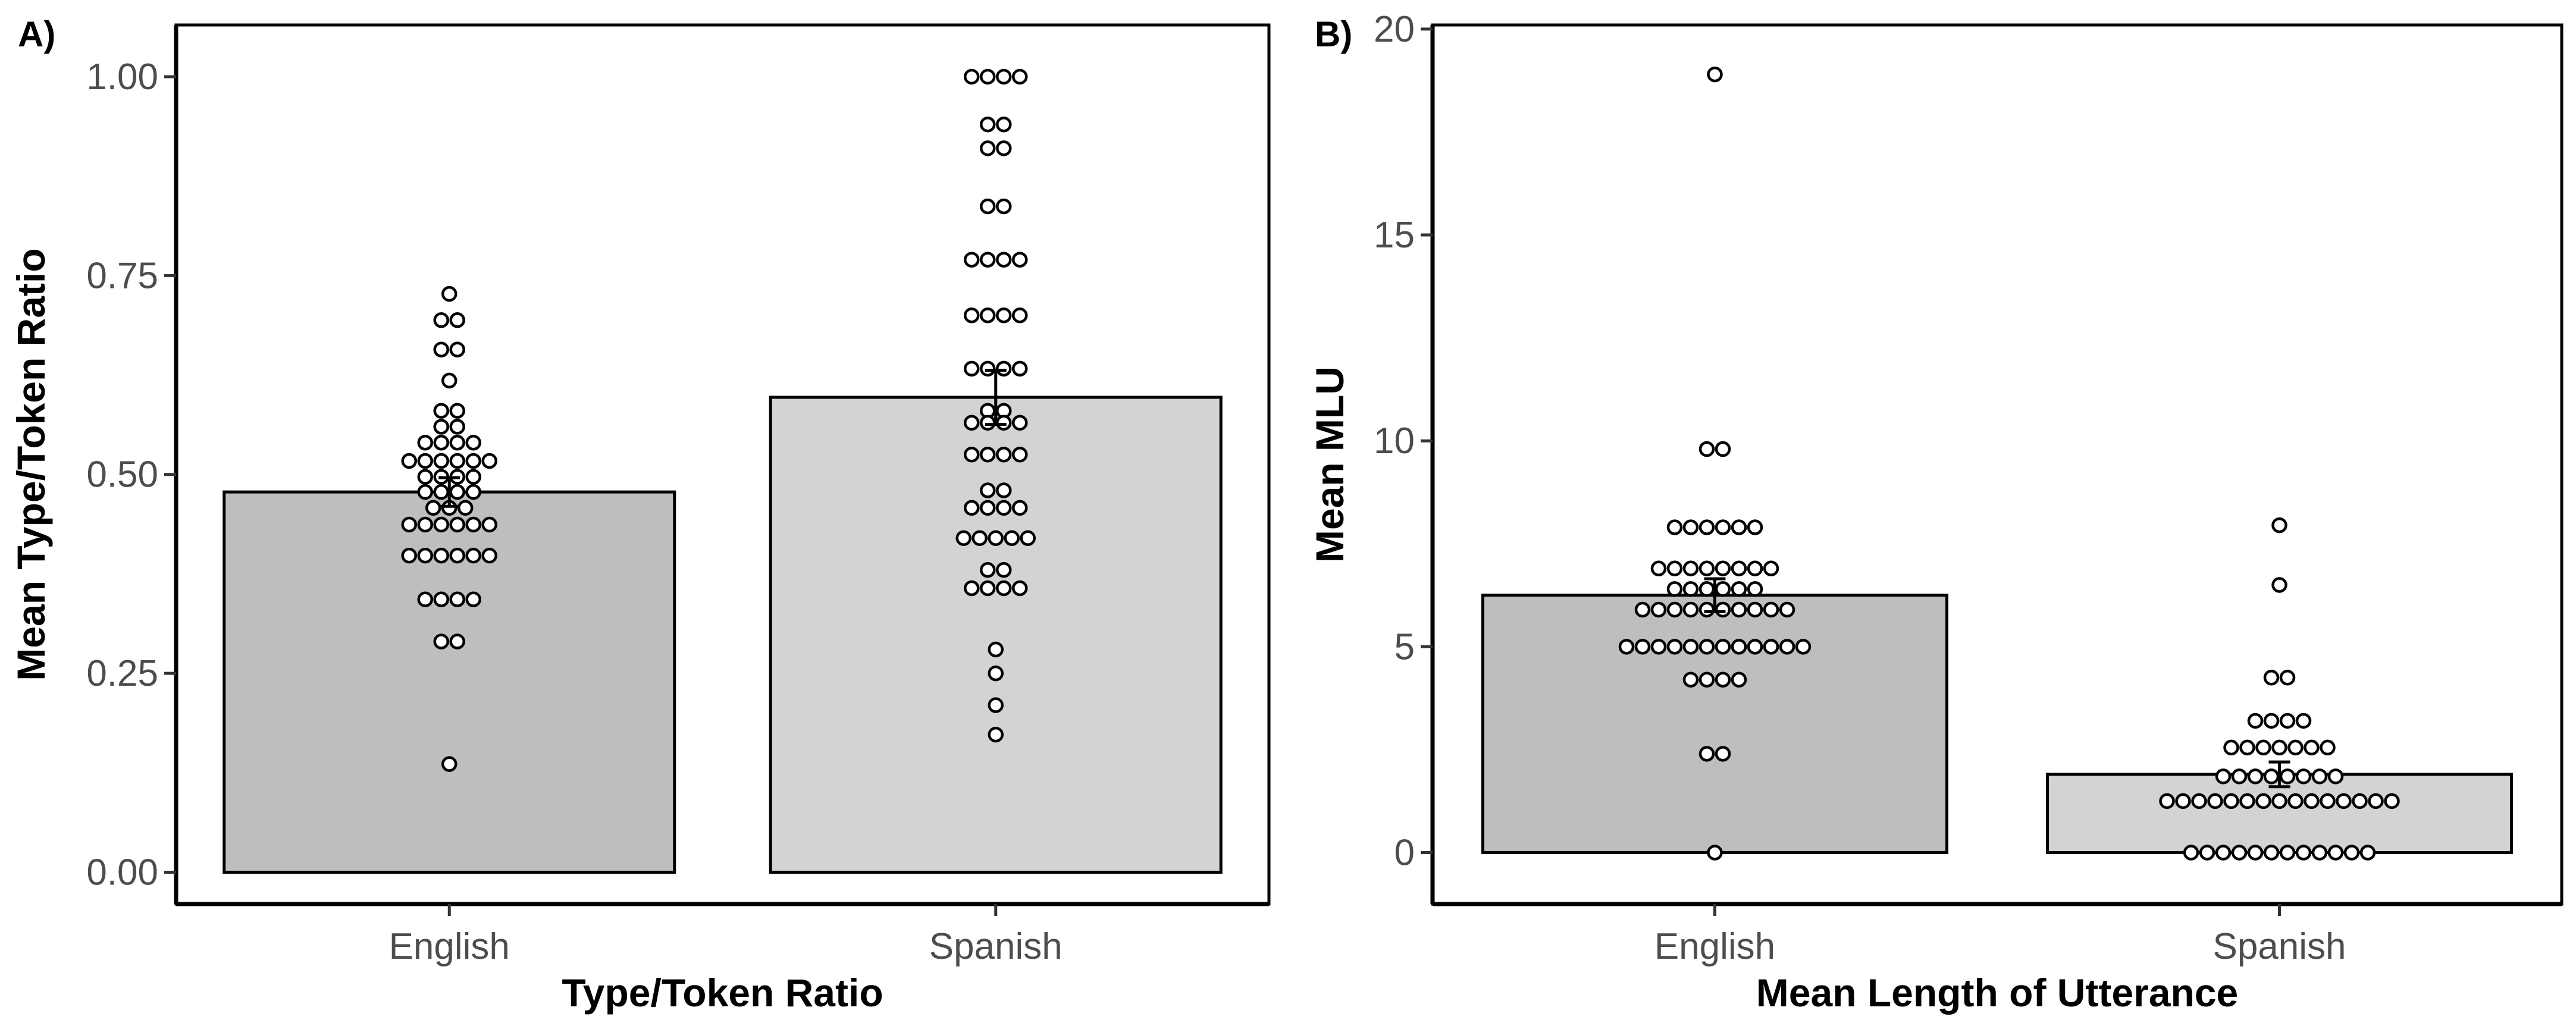 This screenshot has height=1023, width=2576. I want to click on y-tick-label: 0.50, so click(122, 475).